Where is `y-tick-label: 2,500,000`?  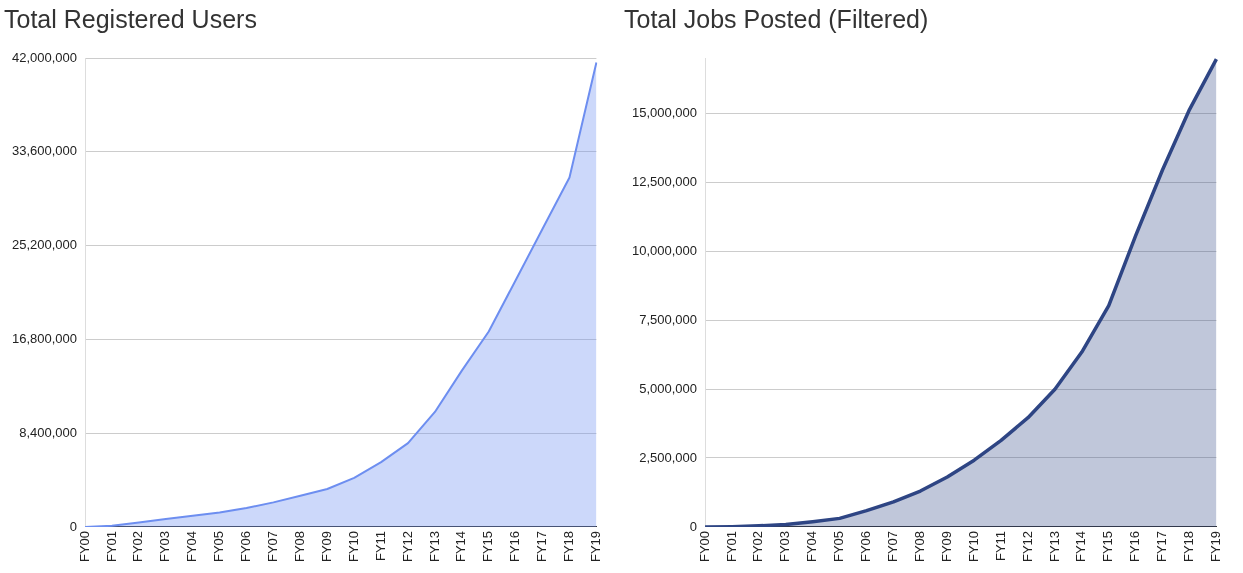
y-tick-label: 2,500,000 is located at coordinates (668, 457).